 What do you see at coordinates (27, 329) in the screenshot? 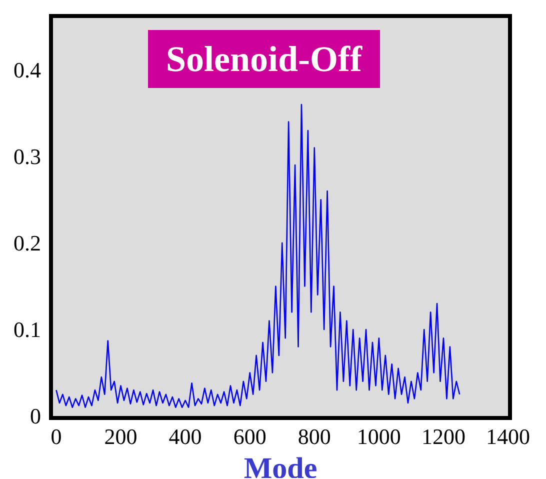
I see `y-tick-label: 0.1` at bounding box center [27, 329].